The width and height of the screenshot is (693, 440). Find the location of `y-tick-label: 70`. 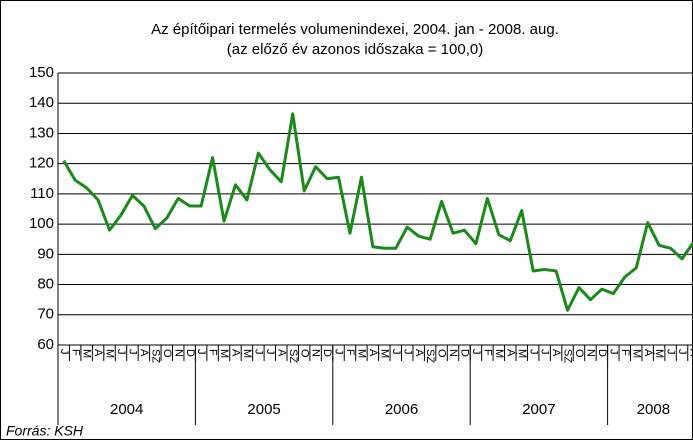

y-tick-label: 70 is located at coordinates (45, 314).